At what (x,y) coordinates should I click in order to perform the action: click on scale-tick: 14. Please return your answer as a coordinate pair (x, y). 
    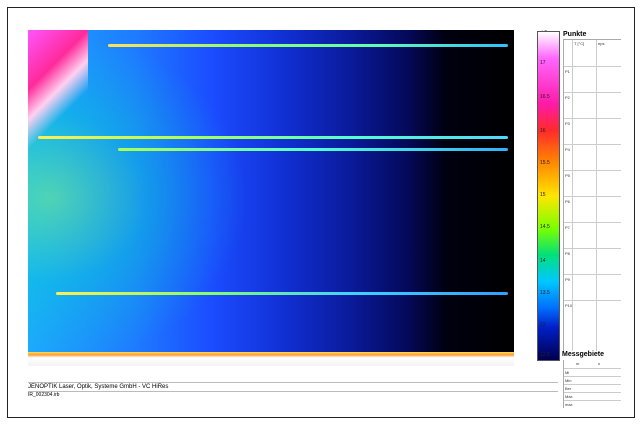
    Looking at the image, I should click on (543, 261).